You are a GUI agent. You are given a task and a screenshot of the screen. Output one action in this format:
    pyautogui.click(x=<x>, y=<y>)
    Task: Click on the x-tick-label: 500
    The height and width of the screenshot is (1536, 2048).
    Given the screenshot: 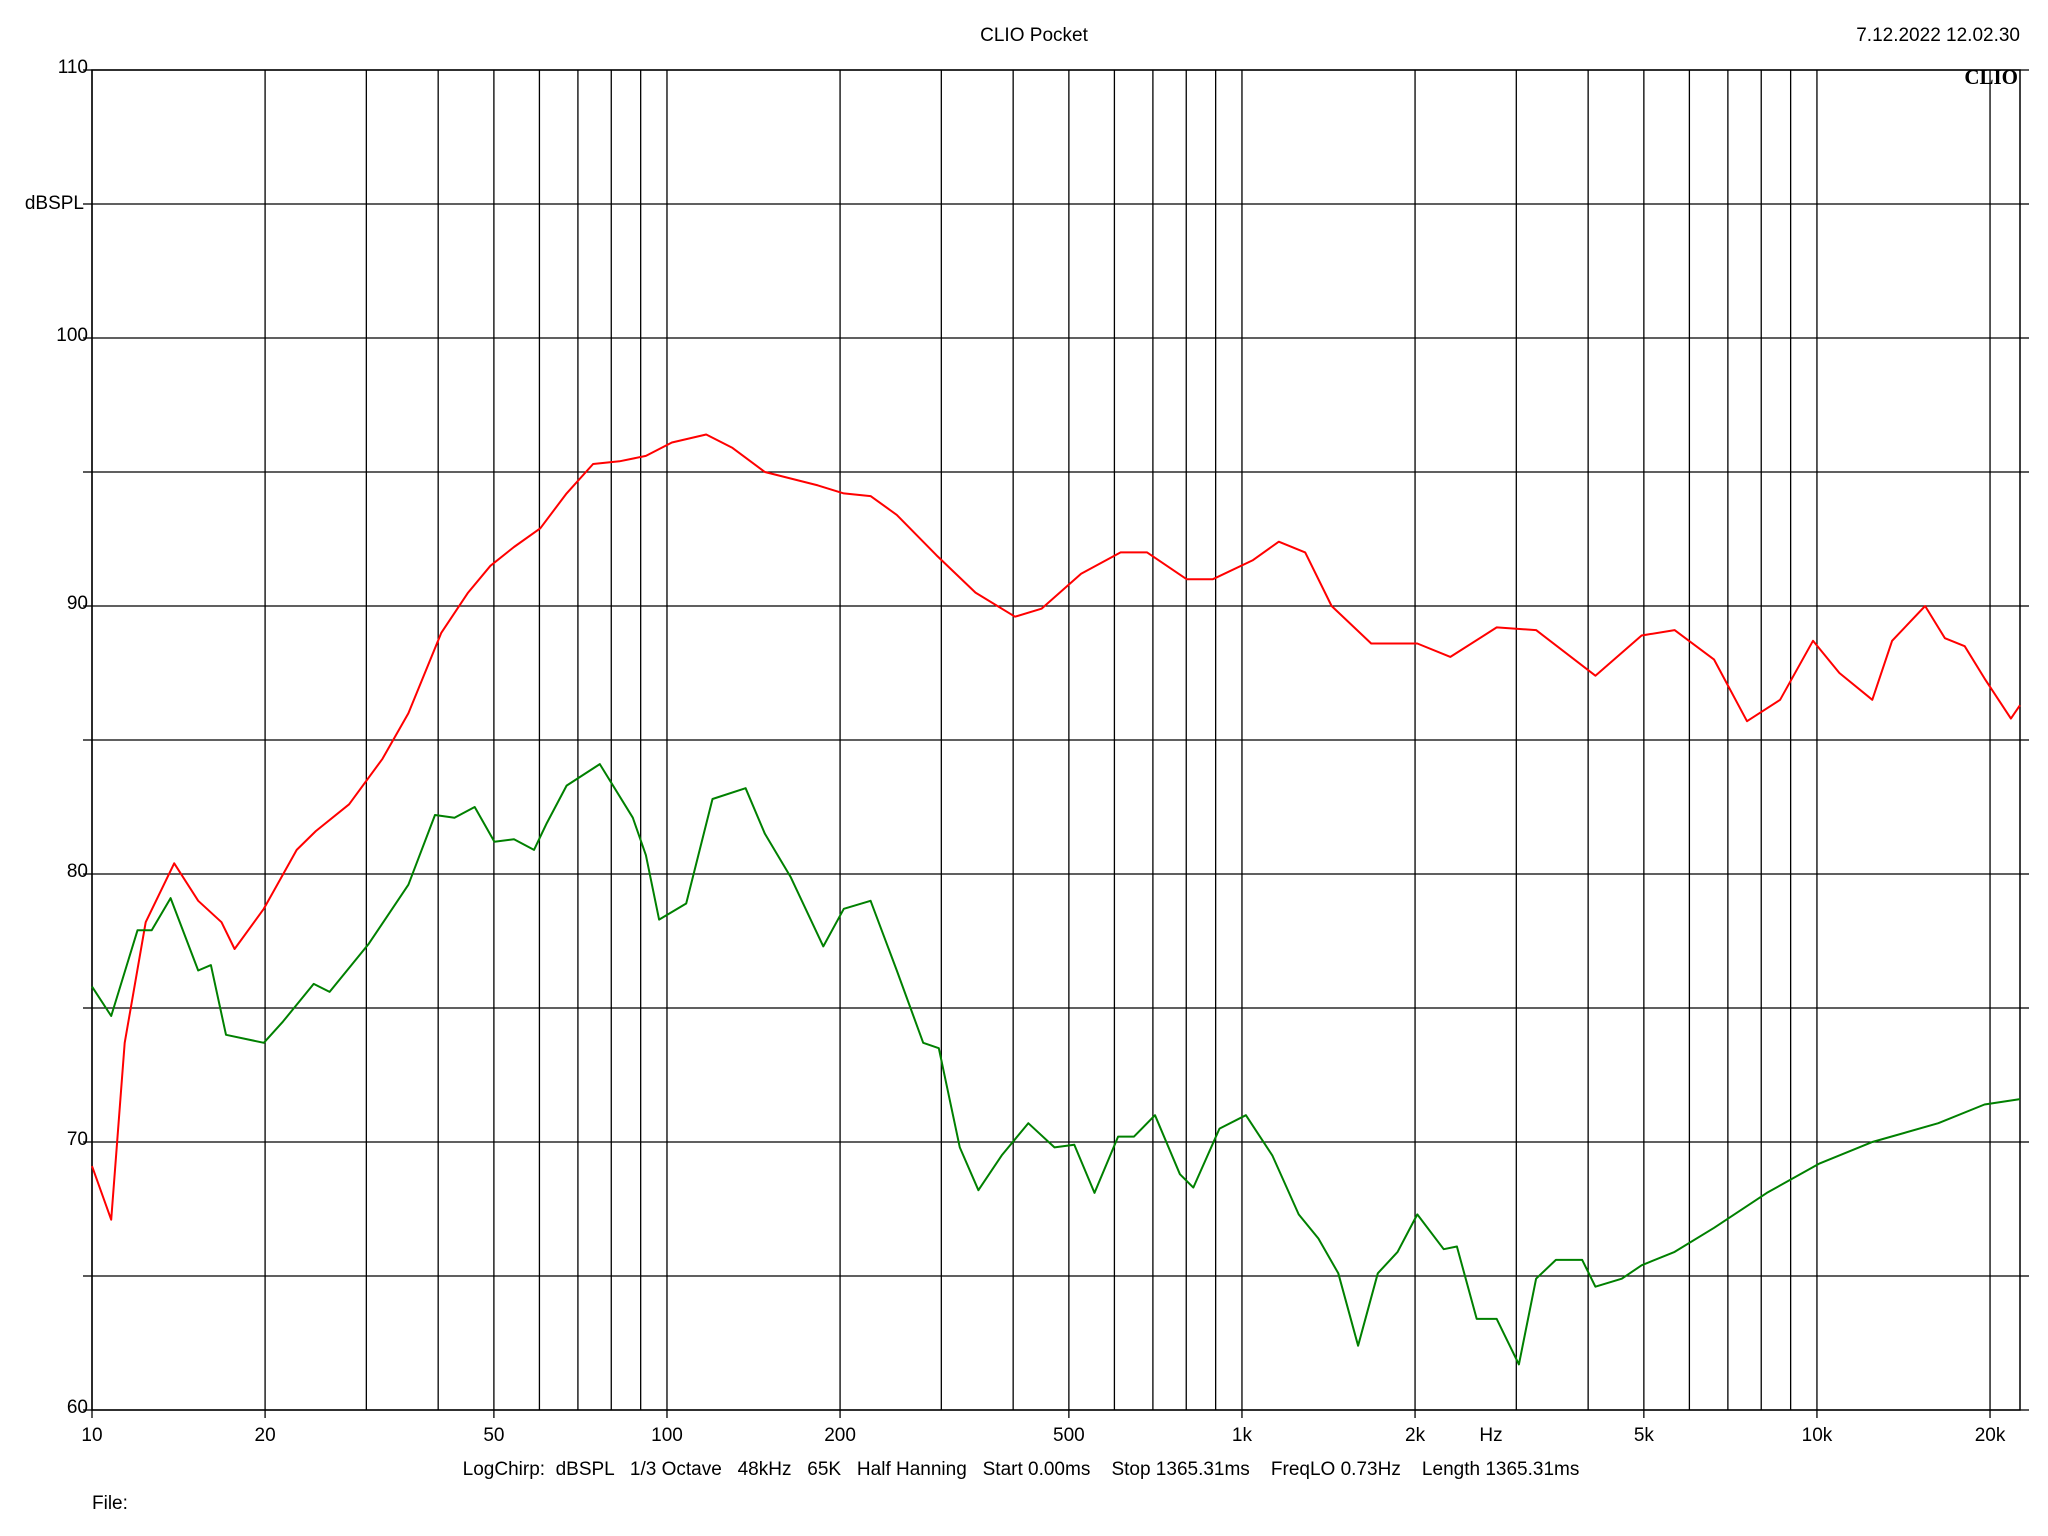 What is the action you would take?
    pyautogui.click(x=1069, y=1435)
    